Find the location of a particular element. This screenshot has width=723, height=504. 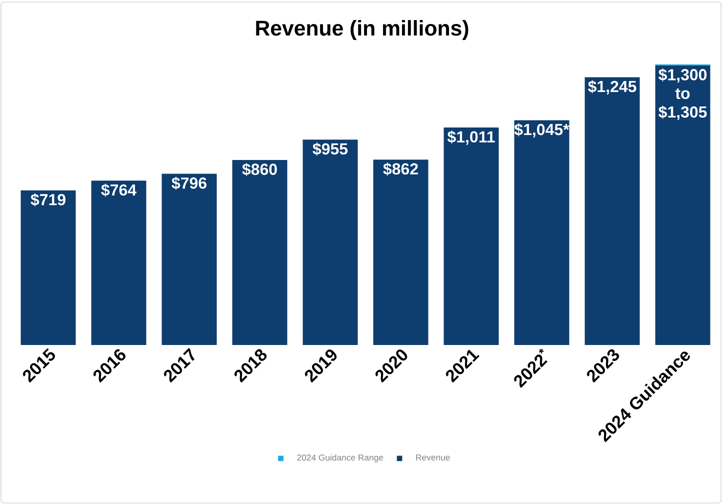

data-label: $862 is located at coordinates (400, 169).